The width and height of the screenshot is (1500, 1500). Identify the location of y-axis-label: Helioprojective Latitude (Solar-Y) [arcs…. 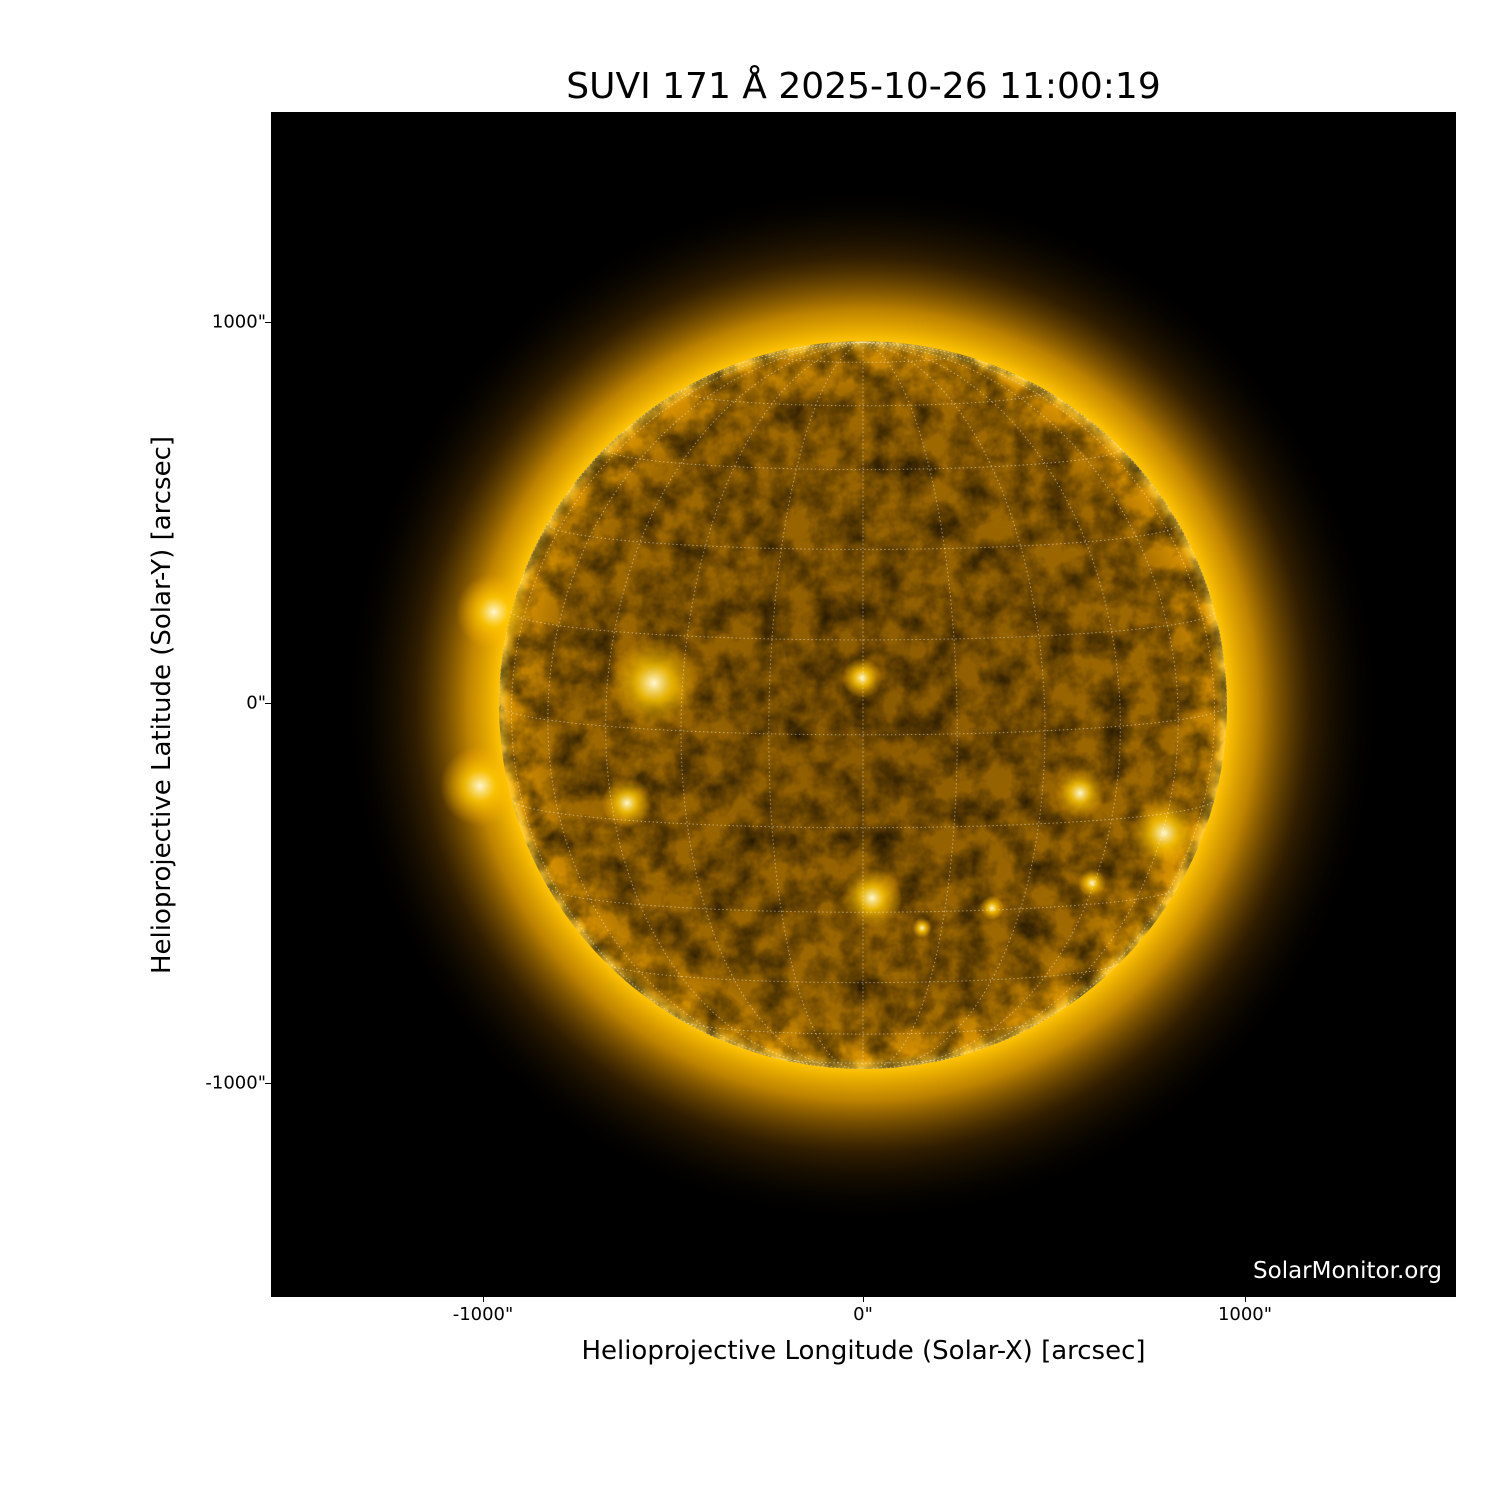
(162, 705).